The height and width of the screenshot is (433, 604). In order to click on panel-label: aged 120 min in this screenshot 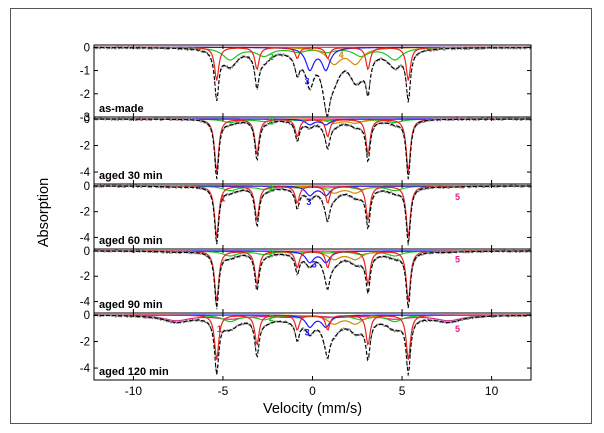, I will do `click(134, 372)`.